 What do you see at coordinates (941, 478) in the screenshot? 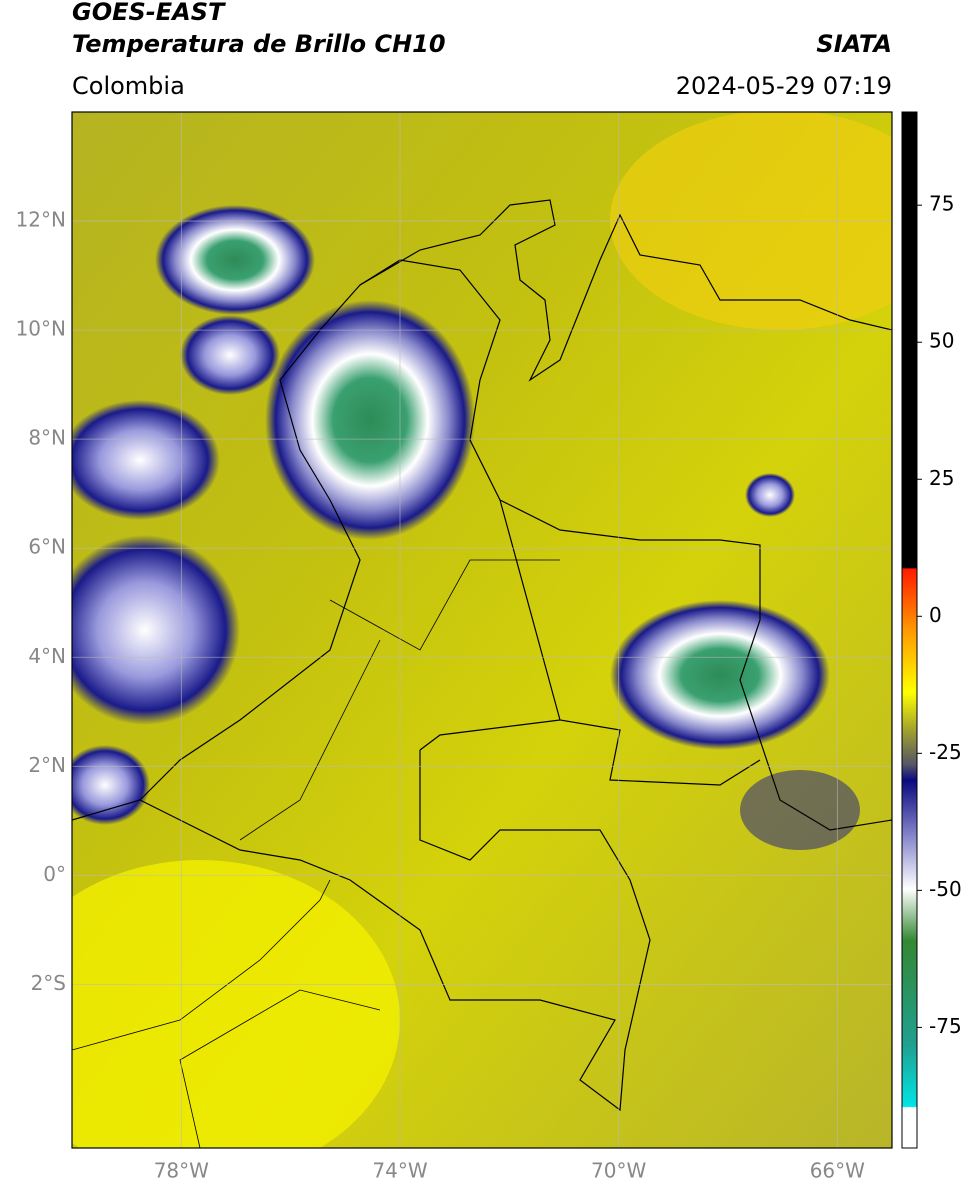
I see `colorbar-label: 25` at bounding box center [941, 478].